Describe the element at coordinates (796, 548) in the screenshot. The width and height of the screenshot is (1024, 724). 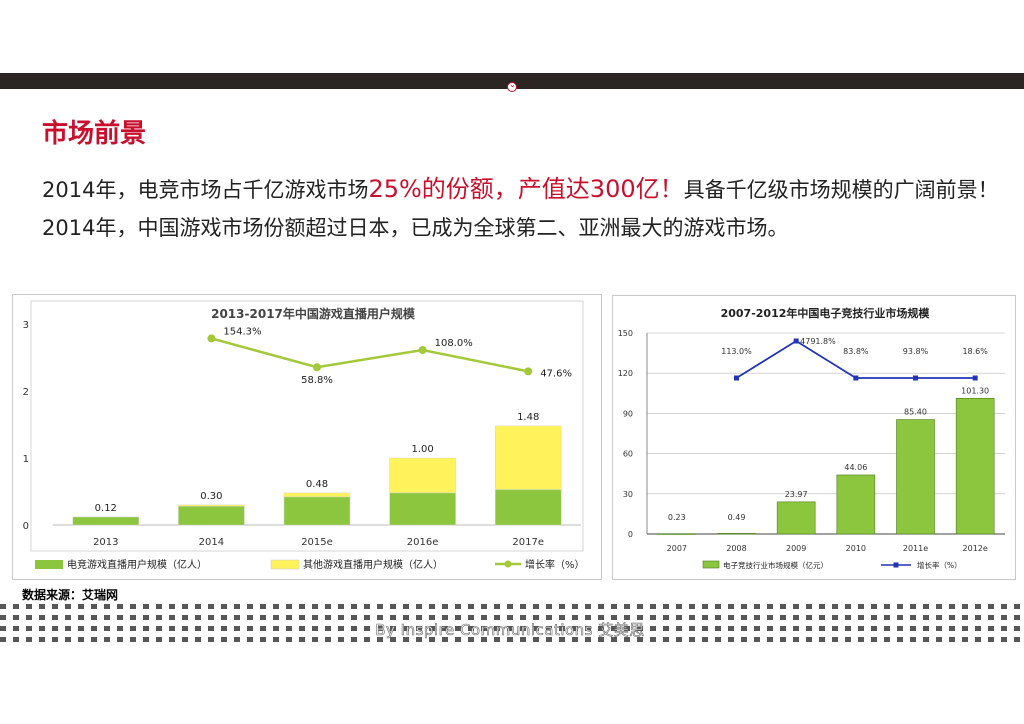
I see `x-tick-label: 2009` at that location.